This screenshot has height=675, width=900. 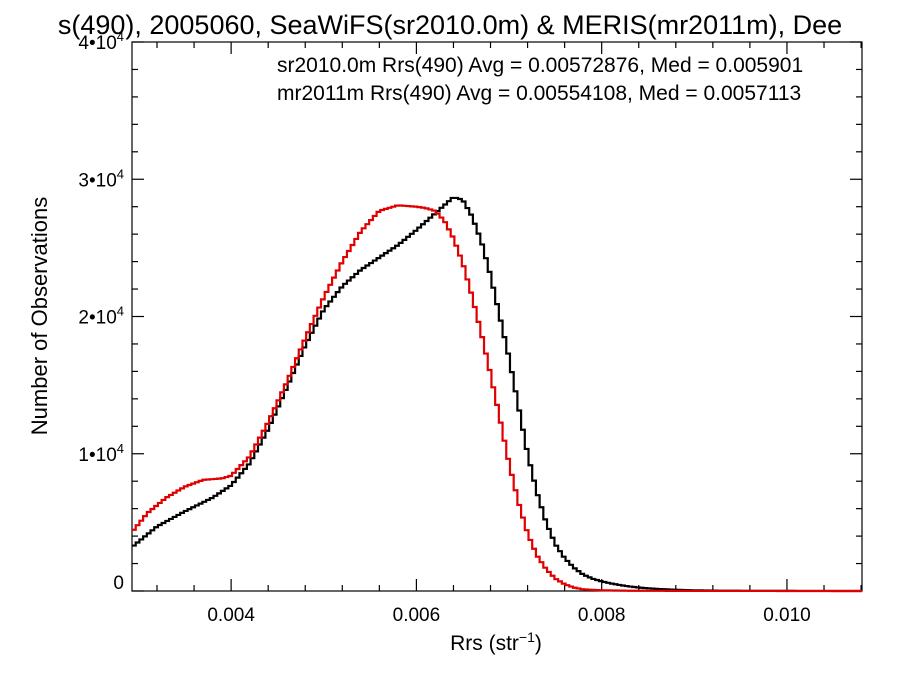 I want to click on y-tick-label: 2•104, so click(x=101, y=316).